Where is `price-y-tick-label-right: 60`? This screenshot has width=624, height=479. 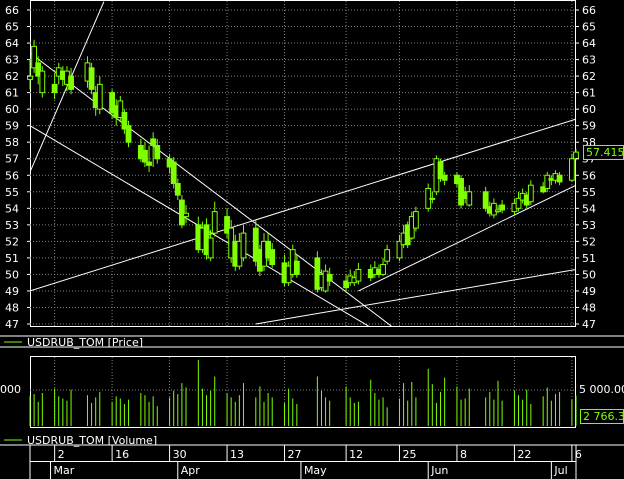 price-y-tick-label-right: 60 is located at coordinates (589, 109).